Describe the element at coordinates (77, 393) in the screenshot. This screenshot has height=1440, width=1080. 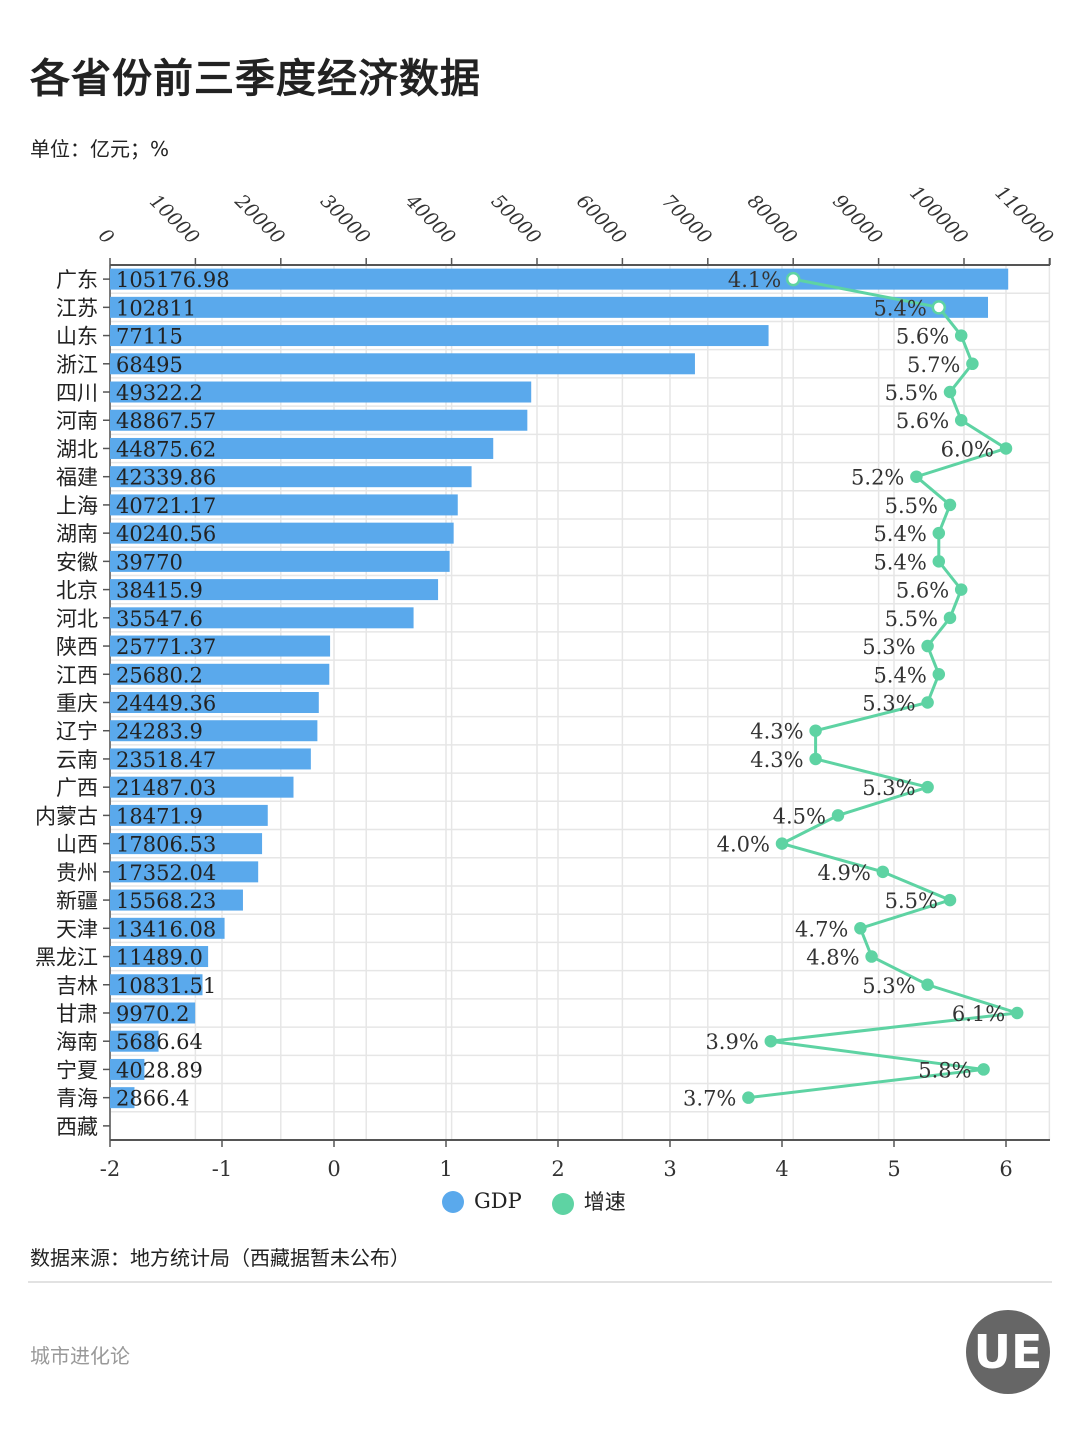
I see `category-label: 四川` at that location.